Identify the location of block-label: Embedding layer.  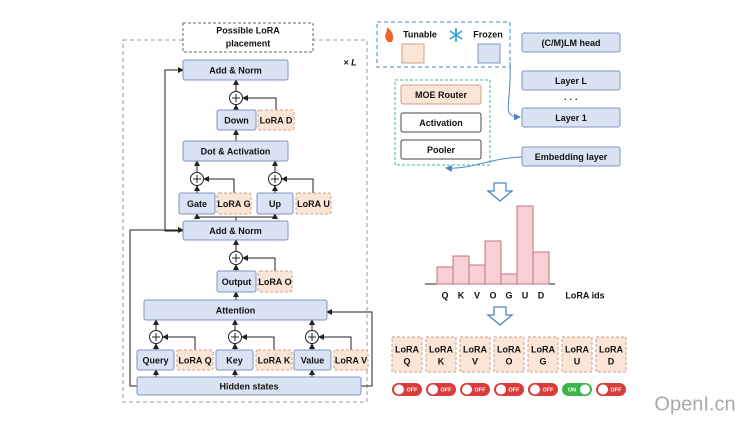
(571, 157).